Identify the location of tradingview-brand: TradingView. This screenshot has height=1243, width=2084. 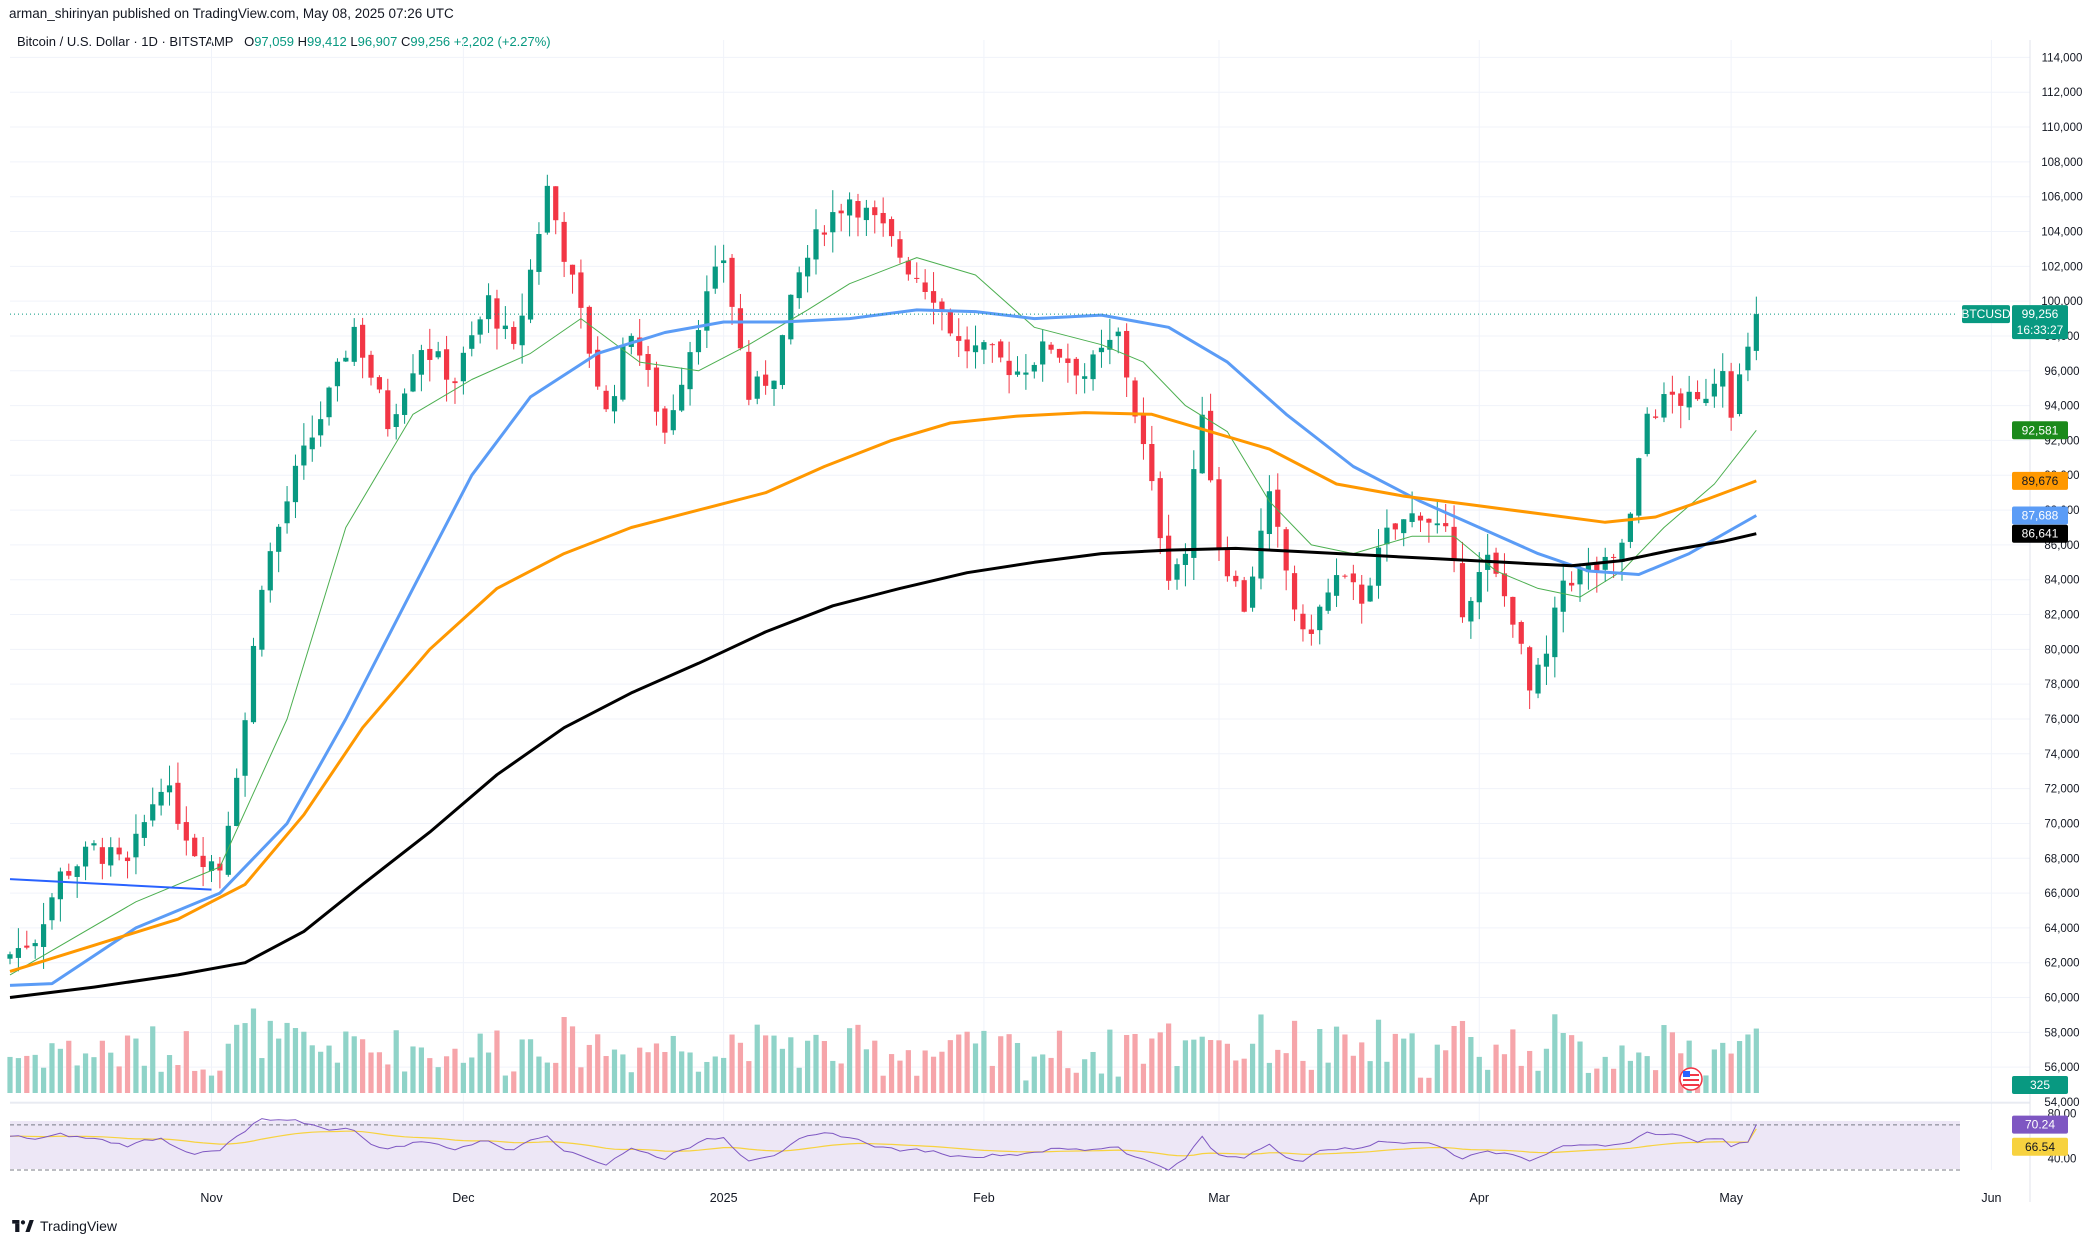
(64, 1226).